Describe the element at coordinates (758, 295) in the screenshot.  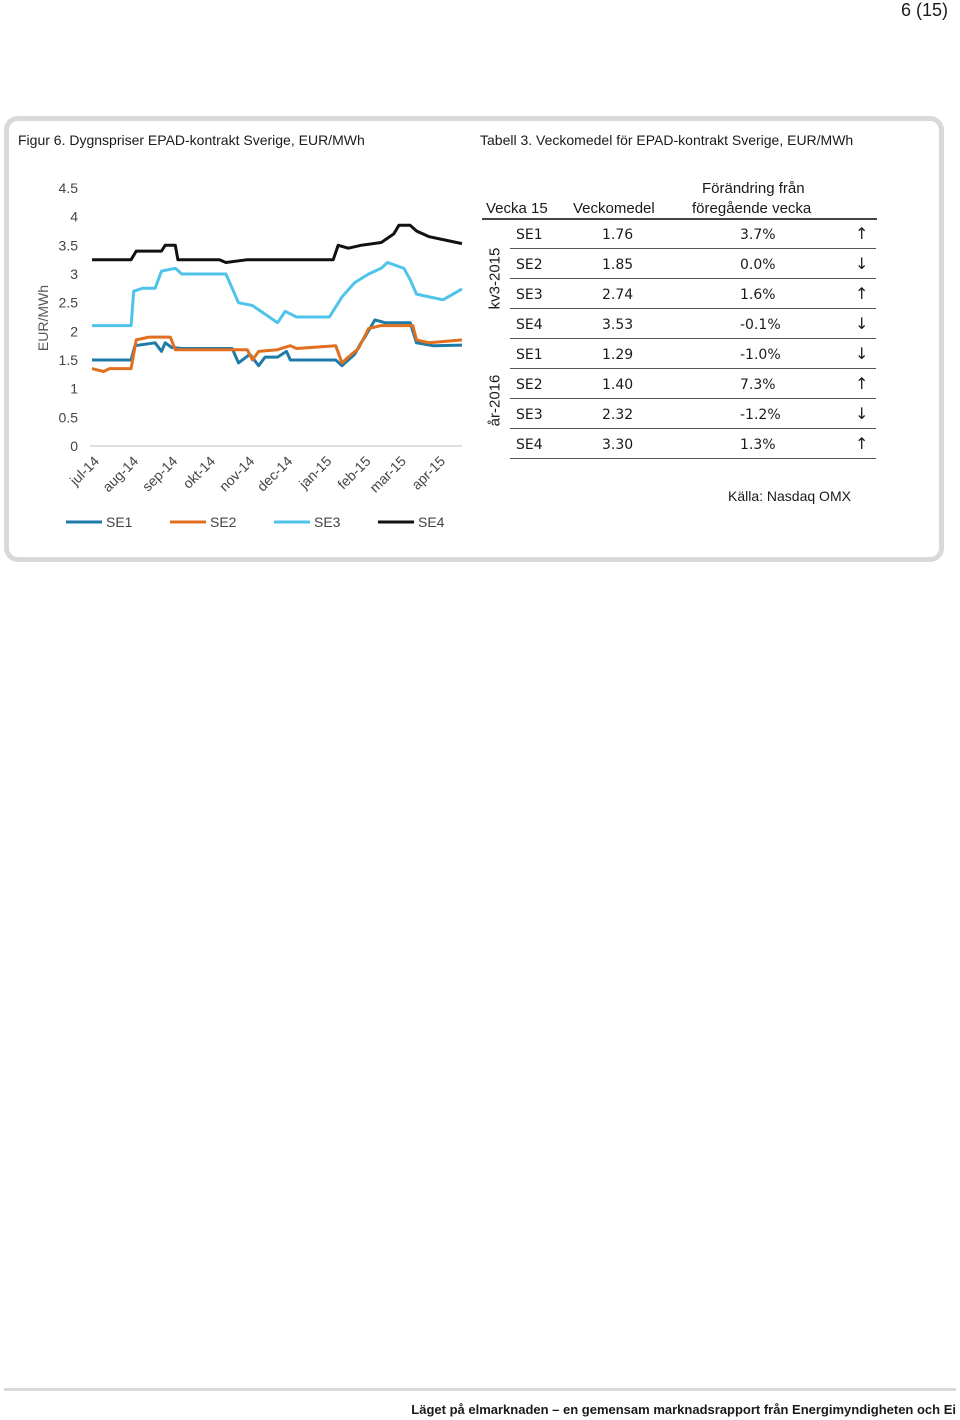
I see `change-cell: 1.6%` at that location.